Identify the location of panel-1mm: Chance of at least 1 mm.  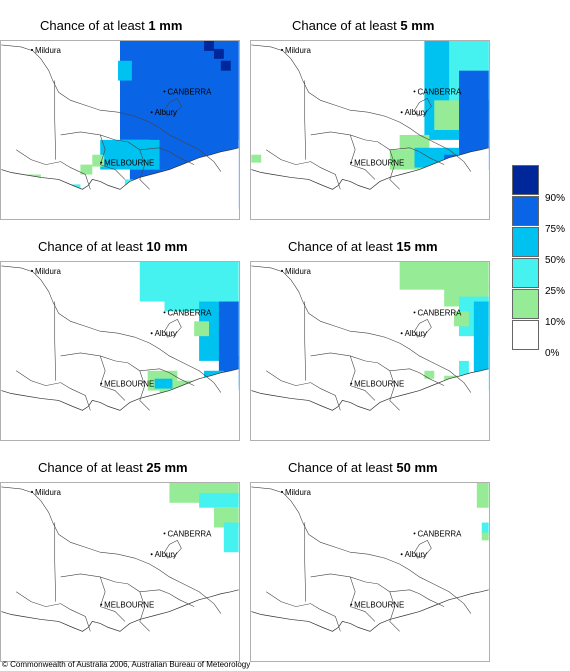
(120, 108).